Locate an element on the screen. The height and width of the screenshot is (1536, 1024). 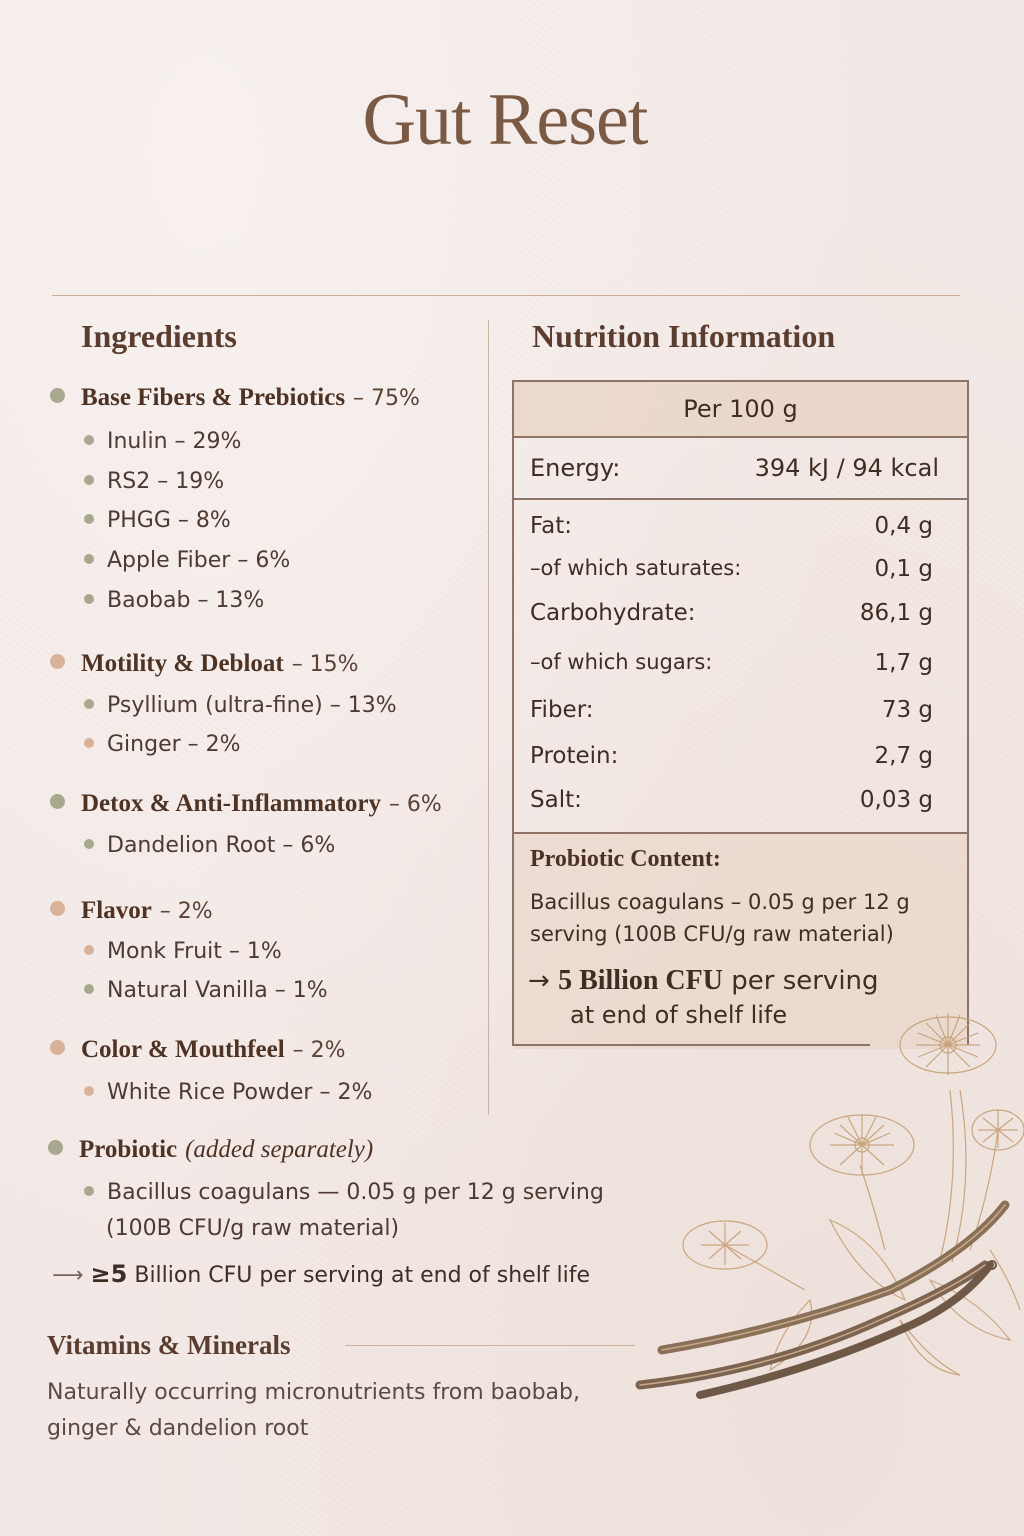
arrow-right-icon: → is located at coordinates (539, 981).